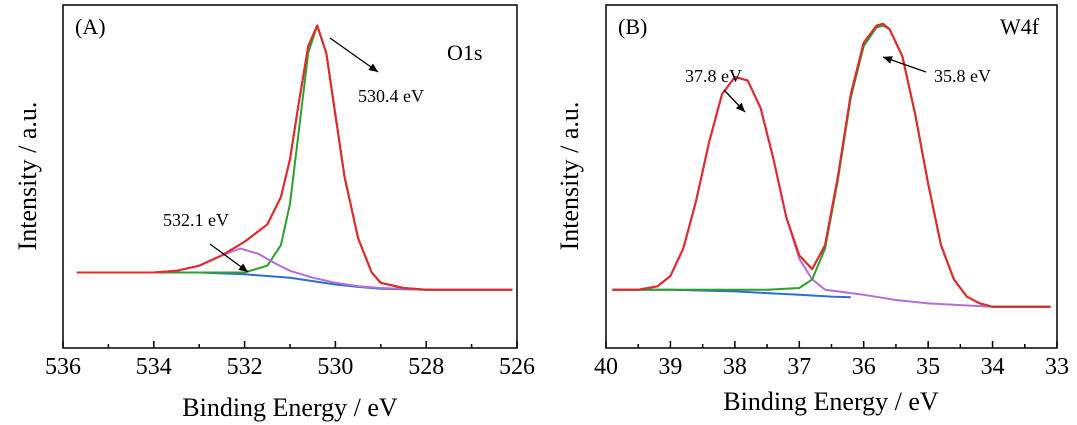 The image size is (1077, 425). Describe the element at coordinates (335, 367) in the screenshot. I see `x-tick-label: 530` at that location.